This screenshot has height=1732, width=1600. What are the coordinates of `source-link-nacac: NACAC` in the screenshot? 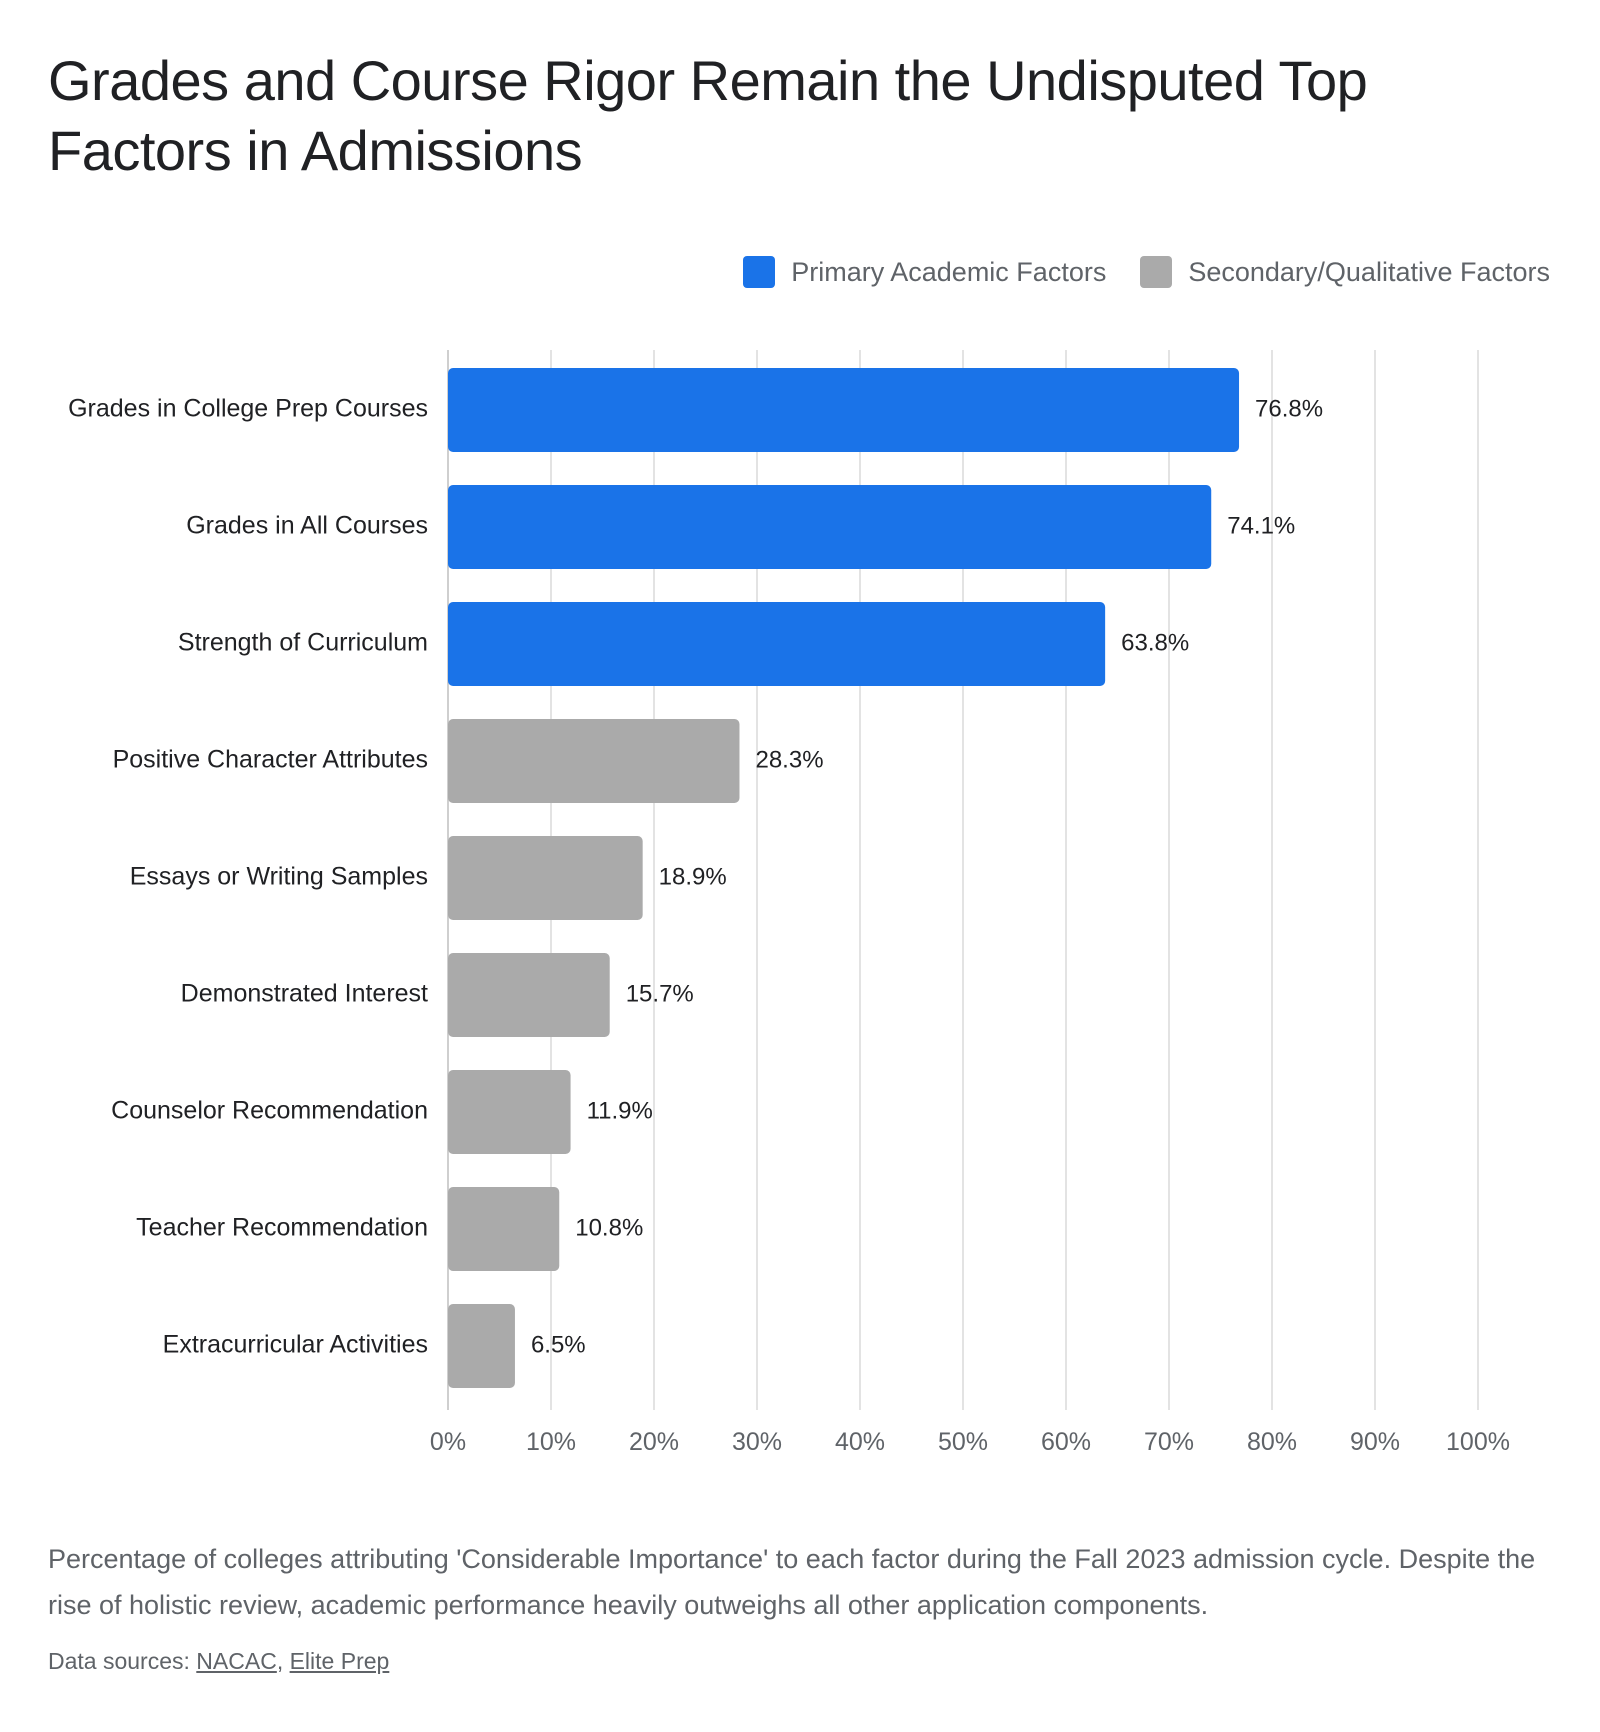 It's located at (236, 1661).